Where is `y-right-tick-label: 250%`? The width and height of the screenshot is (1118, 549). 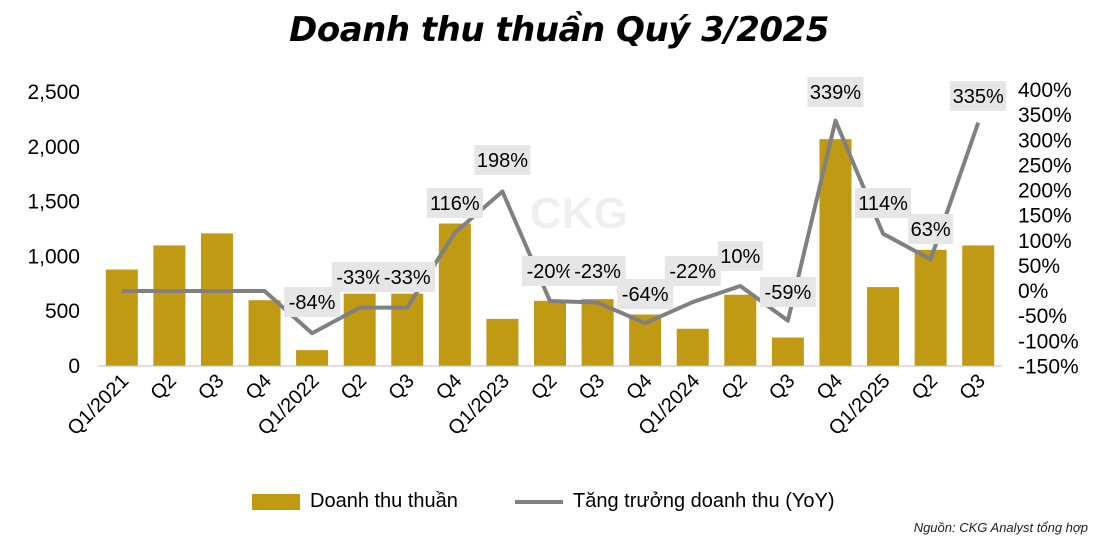
y-right-tick-label: 250% is located at coordinates (1045, 165).